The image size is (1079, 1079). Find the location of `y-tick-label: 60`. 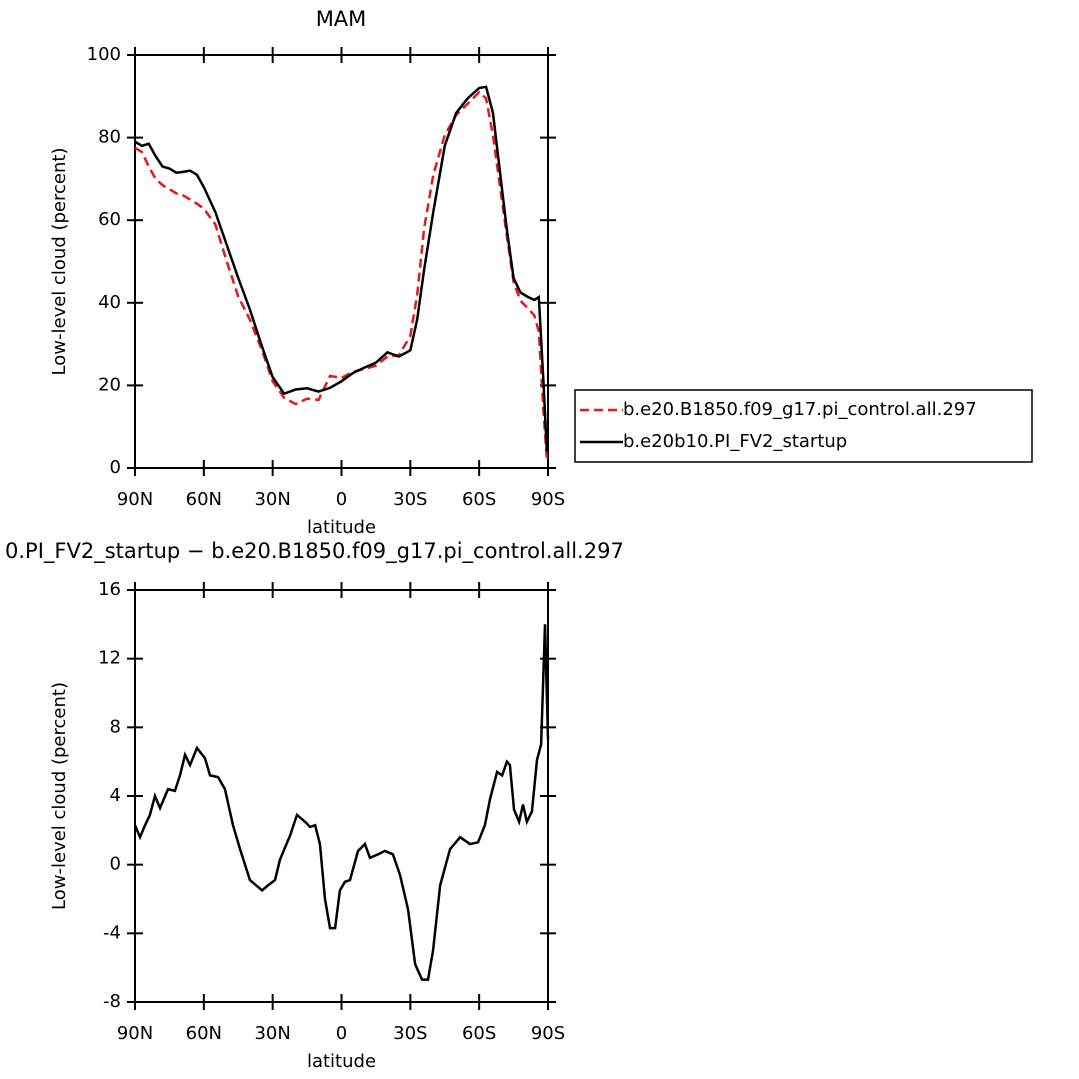

y-tick-label: 60 is located at coordinates (109, 219).